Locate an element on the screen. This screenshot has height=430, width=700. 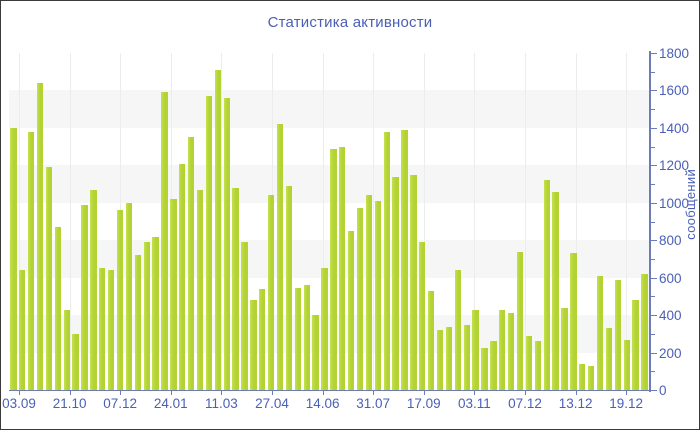
x-axis-tick-label: 21.10 is located at coordinates (69, 403).